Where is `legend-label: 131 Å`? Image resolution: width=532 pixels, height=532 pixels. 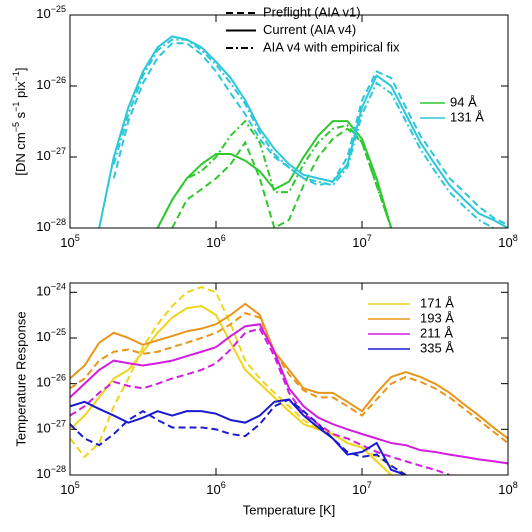 legend-label: 131 Å is located at coordinates (467, 116).